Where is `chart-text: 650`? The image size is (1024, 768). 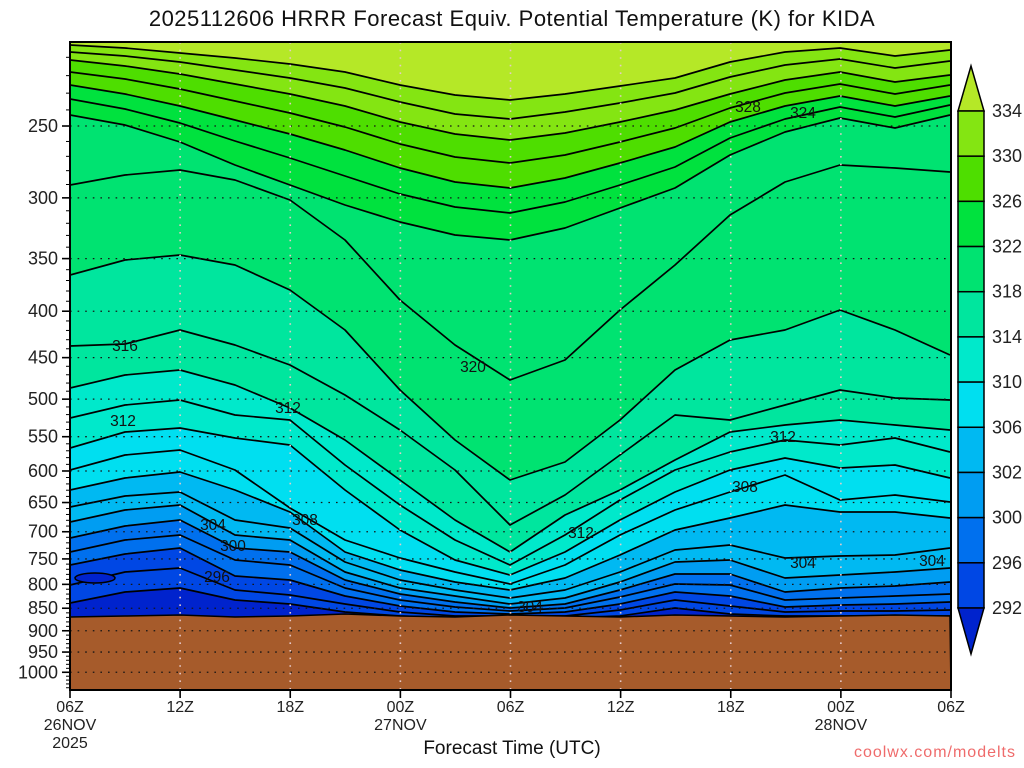 chart-text: 650 is located at coordinates (43, 503).